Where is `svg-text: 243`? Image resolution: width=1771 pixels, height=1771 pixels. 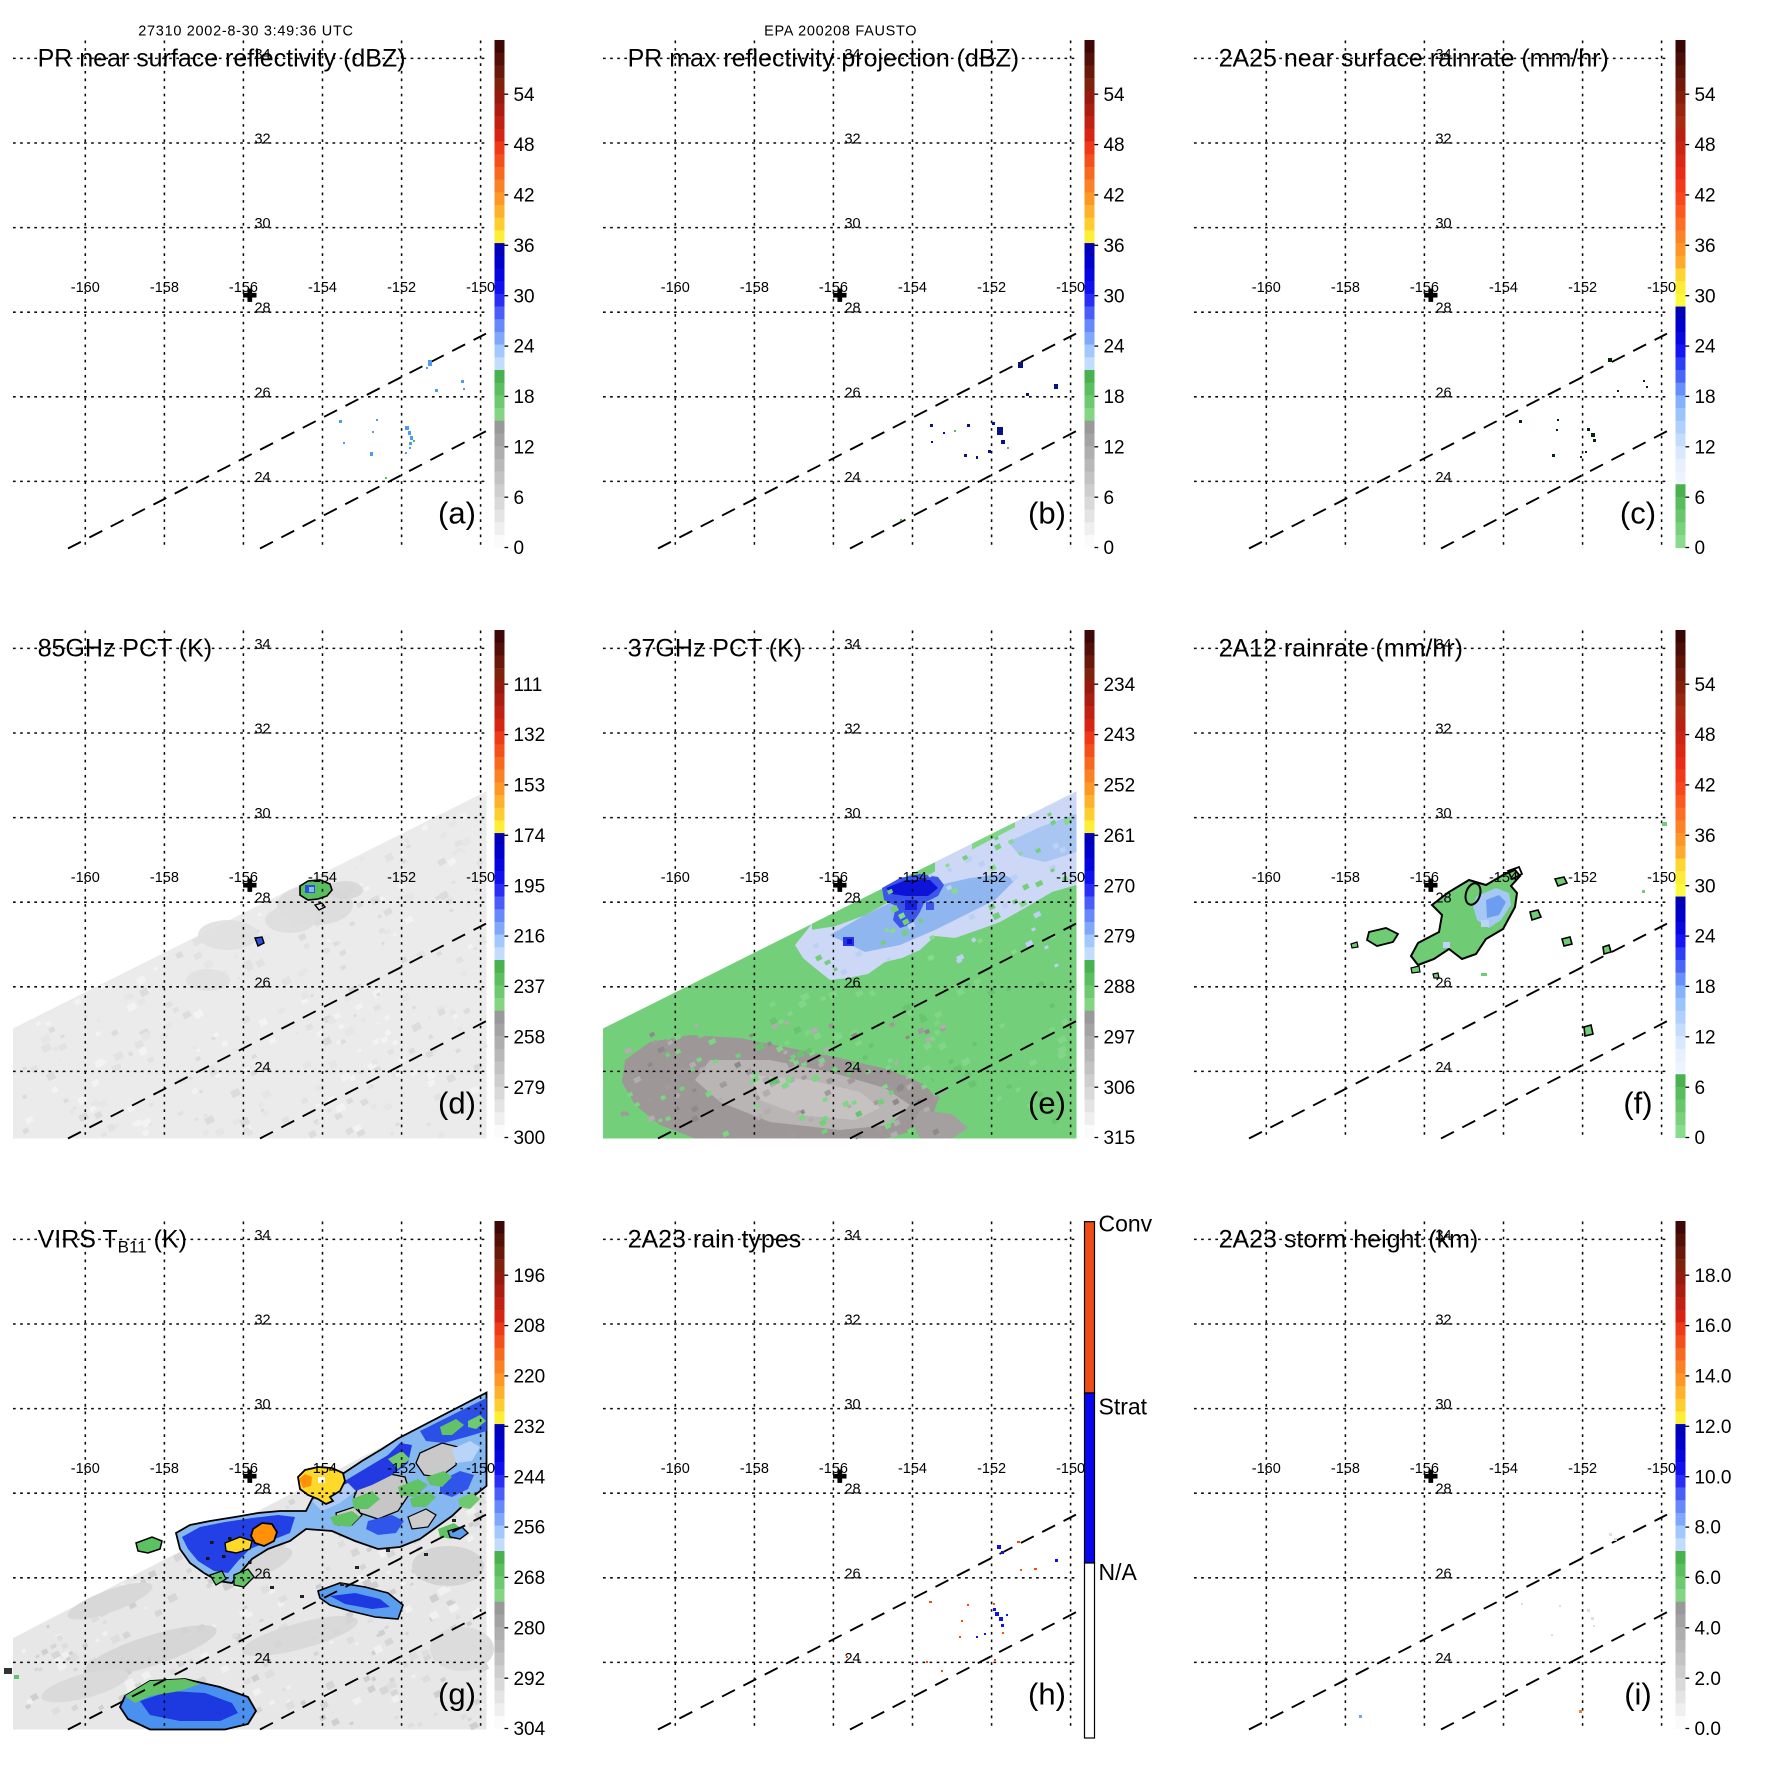 svg-text: 243 is located at coordinates (1120, 735).